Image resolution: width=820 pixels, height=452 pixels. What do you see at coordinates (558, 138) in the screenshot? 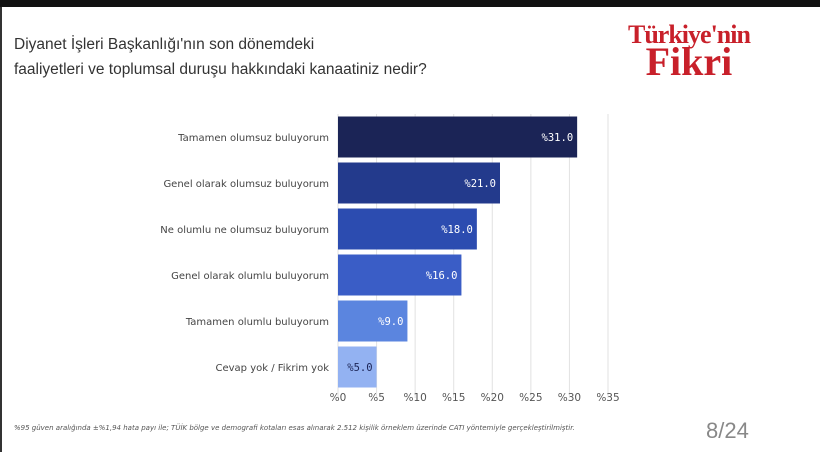
I see `data-label: %31.0` at bounding box center [558, 138].